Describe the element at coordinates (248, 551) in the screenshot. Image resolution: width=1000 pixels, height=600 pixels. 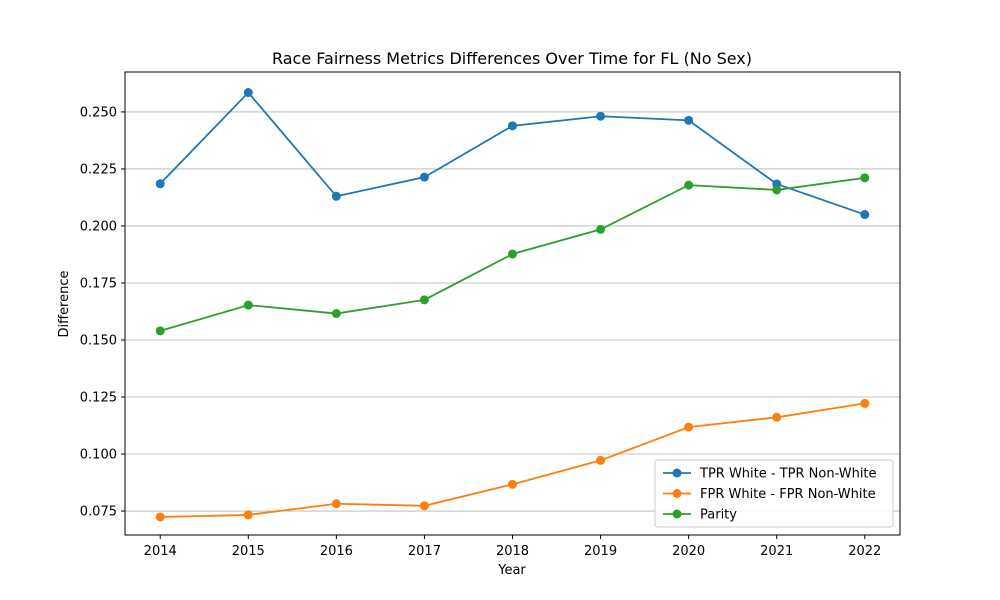
I see `x-tick-label: 2015` at that location.